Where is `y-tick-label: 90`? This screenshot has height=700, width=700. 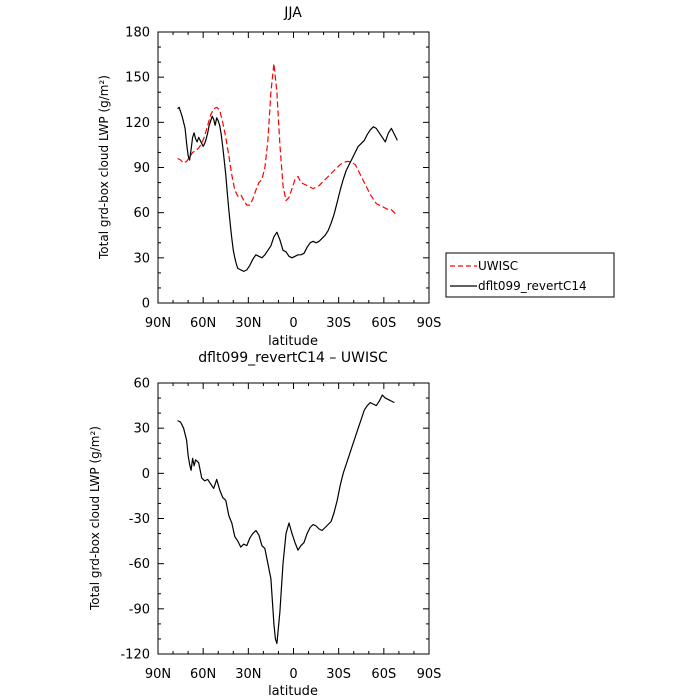 y-tick-label: 90 is located at coordinates (141, 168).